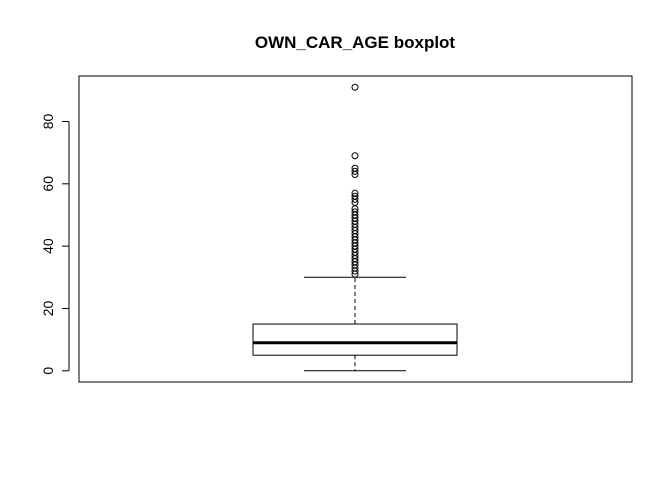  I want to click on y-tick-label-40: 40, so click(48, 246).